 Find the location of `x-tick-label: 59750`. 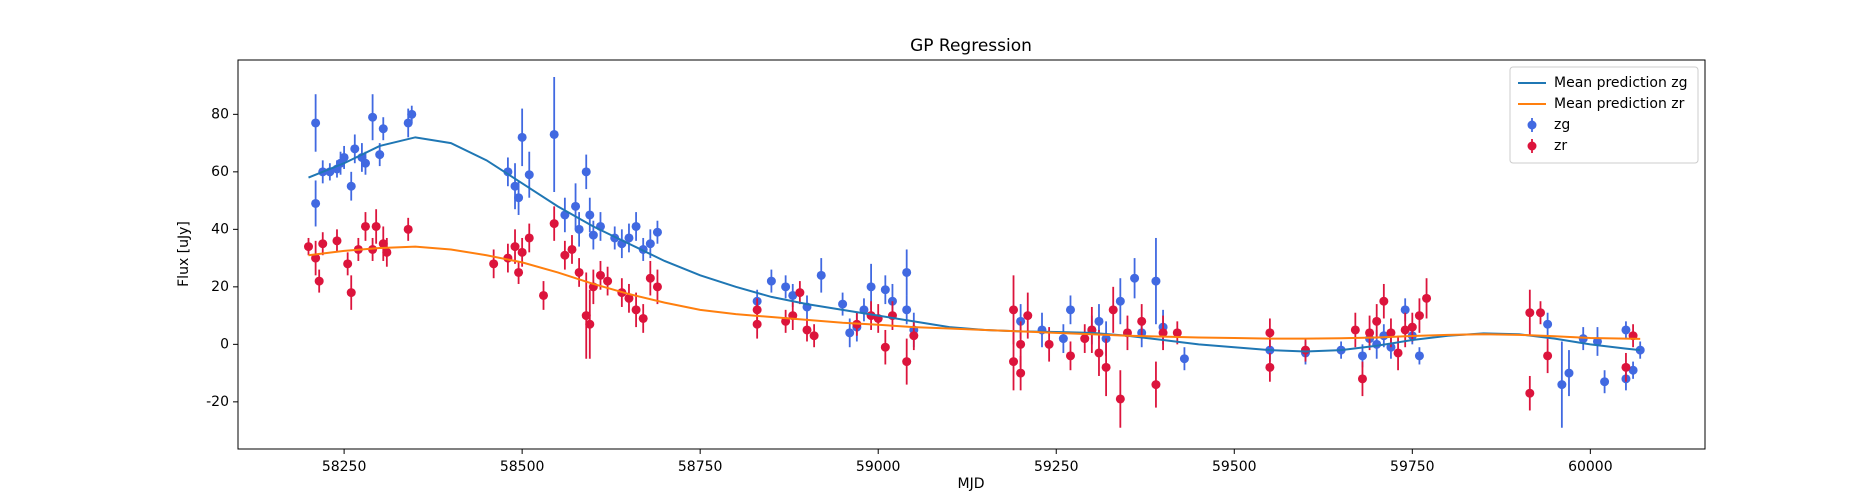

x-tick-label: 59750 is located at coordinates (1412, 467).